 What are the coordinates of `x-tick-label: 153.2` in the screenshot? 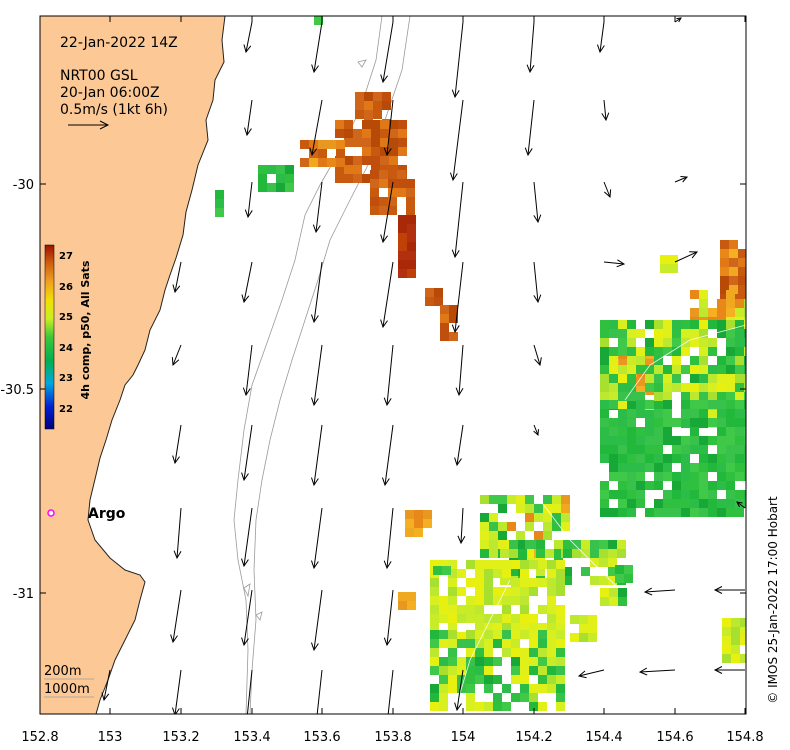 It's located at (180, 737).